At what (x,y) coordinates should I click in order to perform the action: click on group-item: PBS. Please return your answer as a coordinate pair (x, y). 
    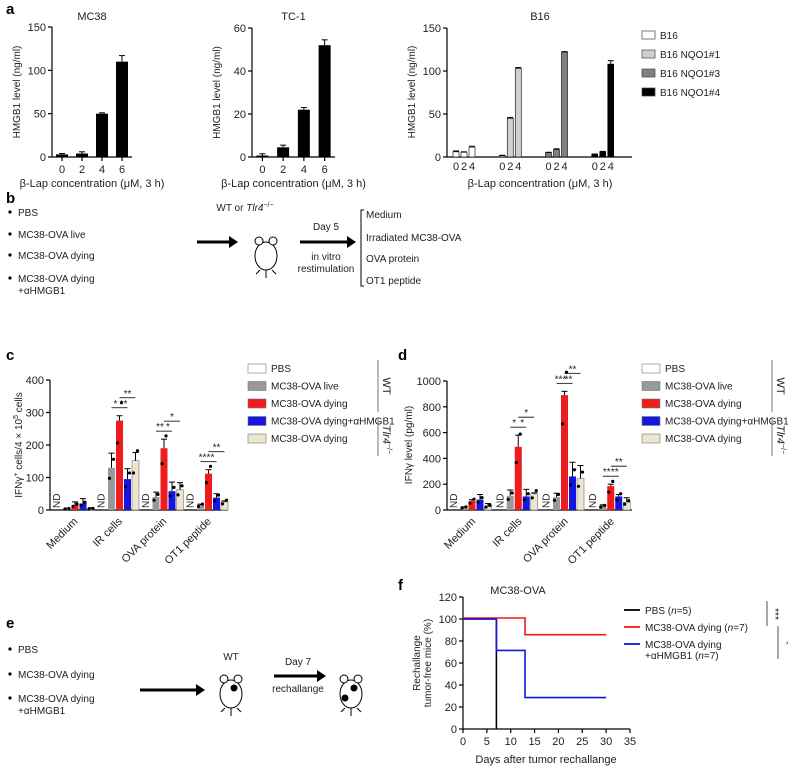
    Looking at the image, I should click on (28, 213).